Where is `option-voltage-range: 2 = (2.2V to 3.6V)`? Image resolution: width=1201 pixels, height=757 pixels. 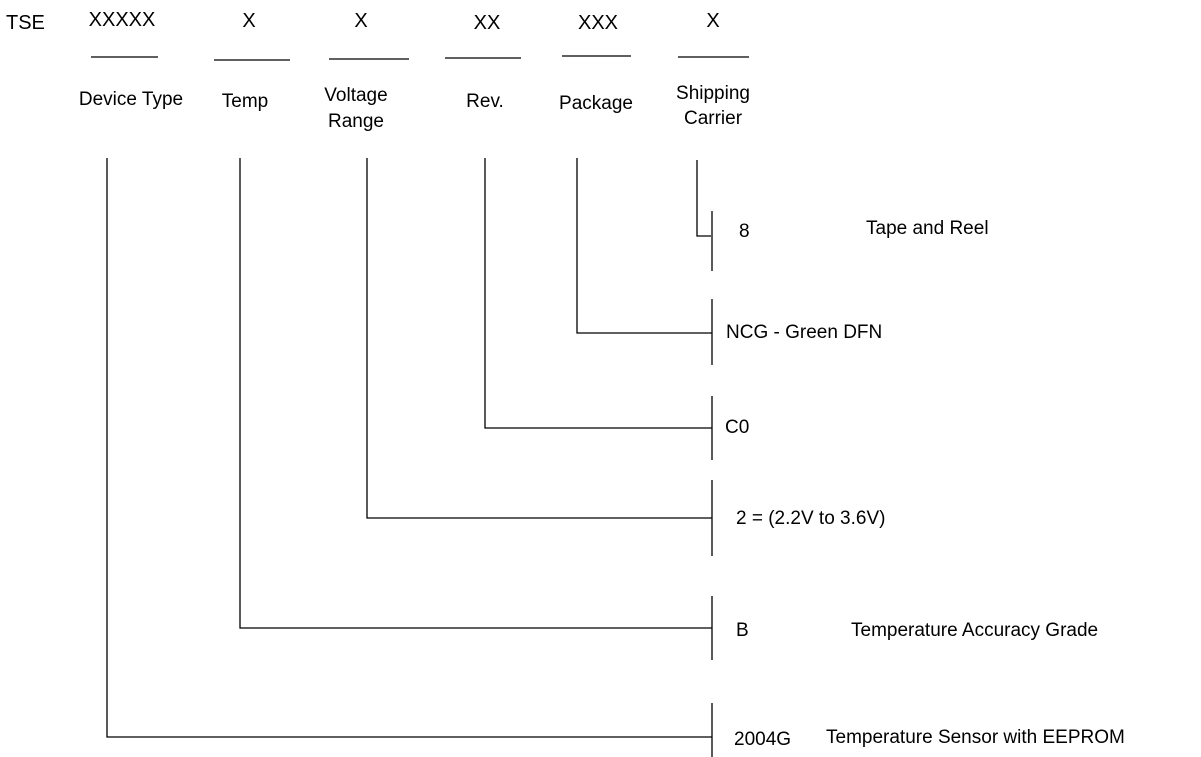
option-voltage-range: 2 = (2.2V to 3.6V) is located at coordinates (810, 518).